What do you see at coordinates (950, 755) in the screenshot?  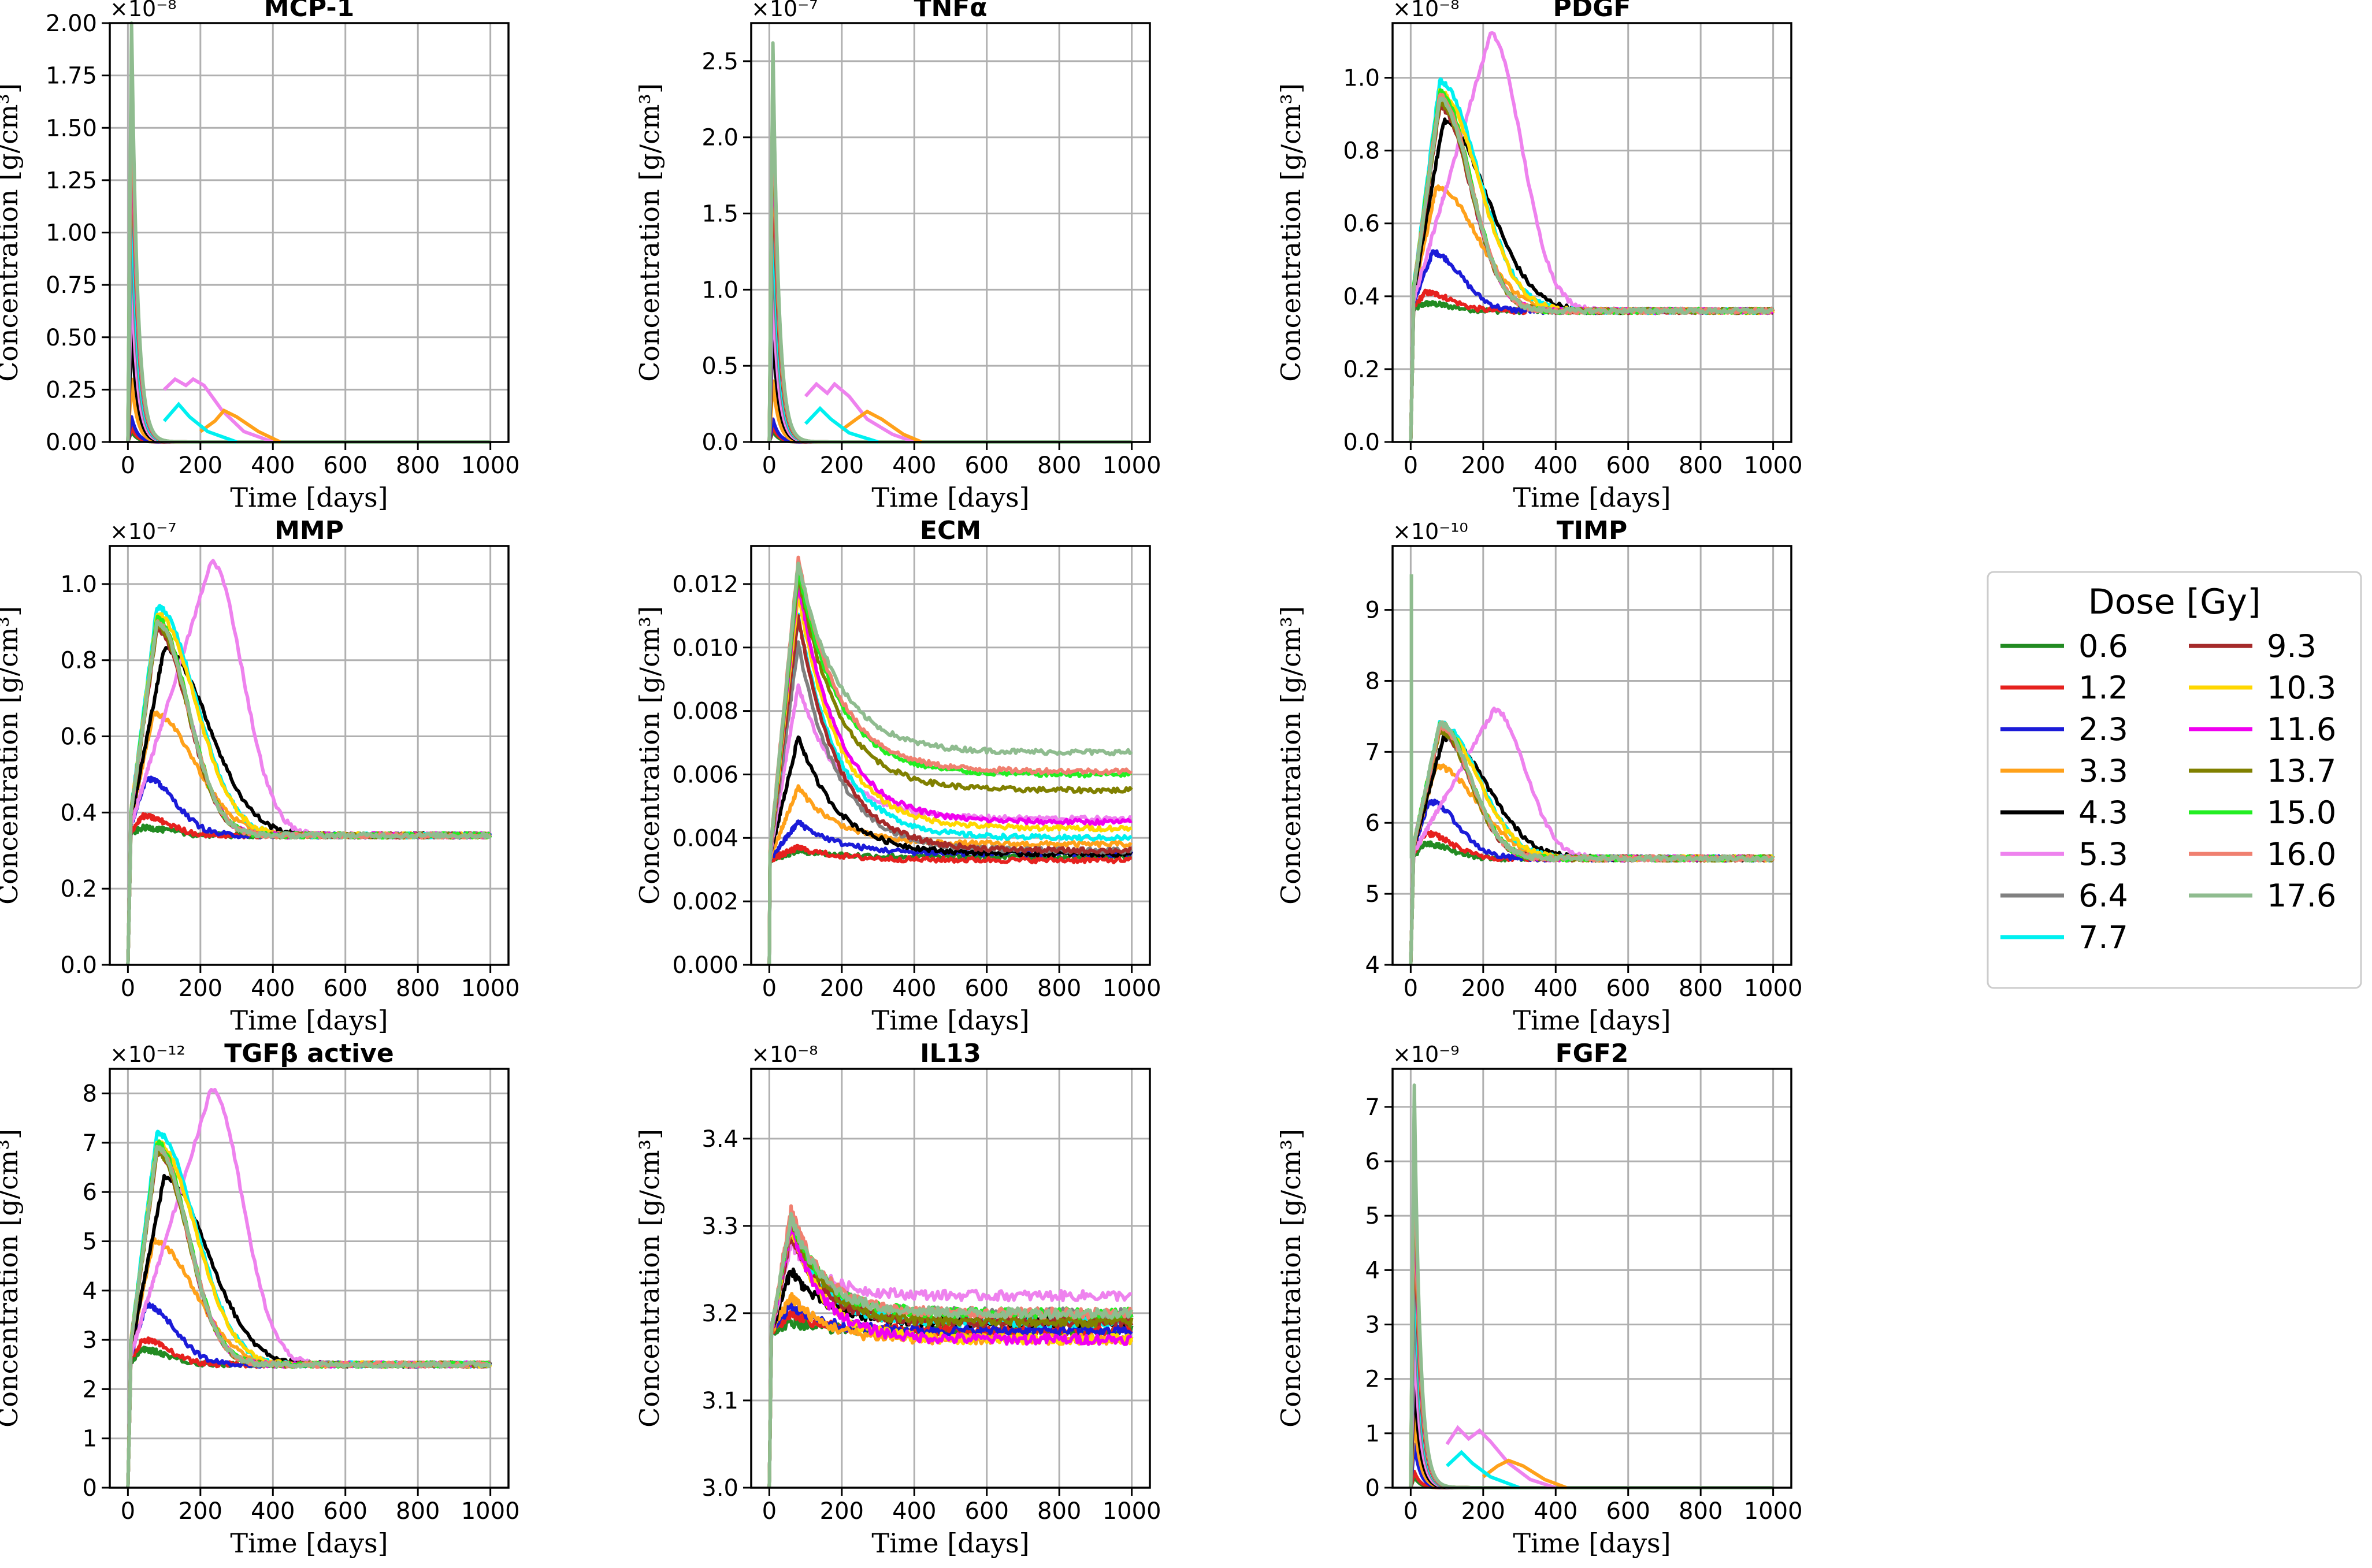 I see `axes-frame-ecm` at bounding box center [950, 755].